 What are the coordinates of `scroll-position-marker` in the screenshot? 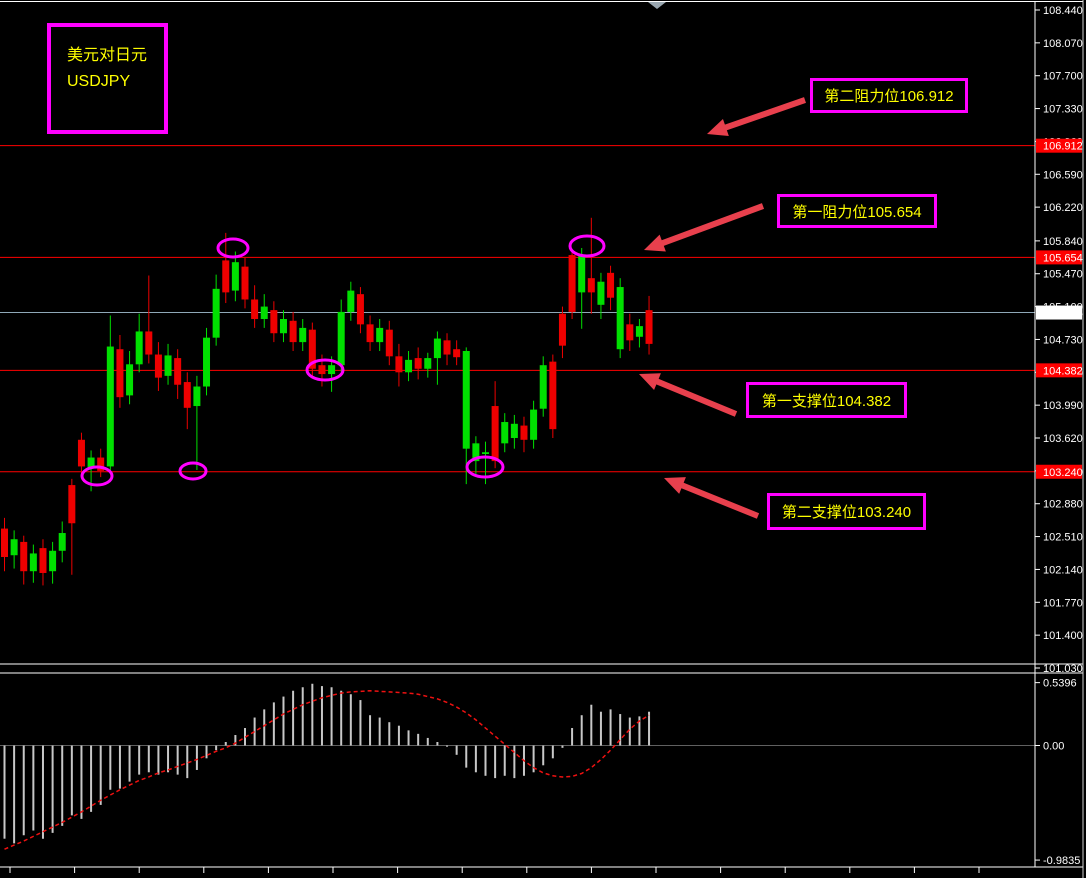 It's located at (657, 5).